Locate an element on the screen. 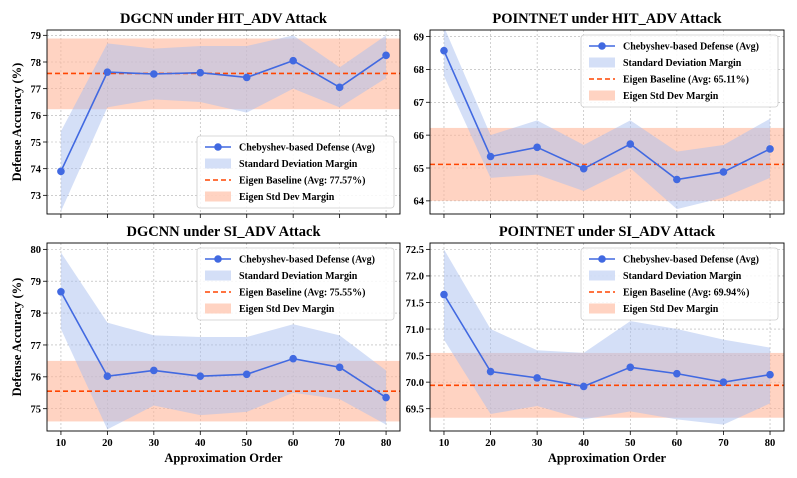 The height and width of the screenshot is (478, 797). y-tick-label: 76 is located at coordinates (36, 116).